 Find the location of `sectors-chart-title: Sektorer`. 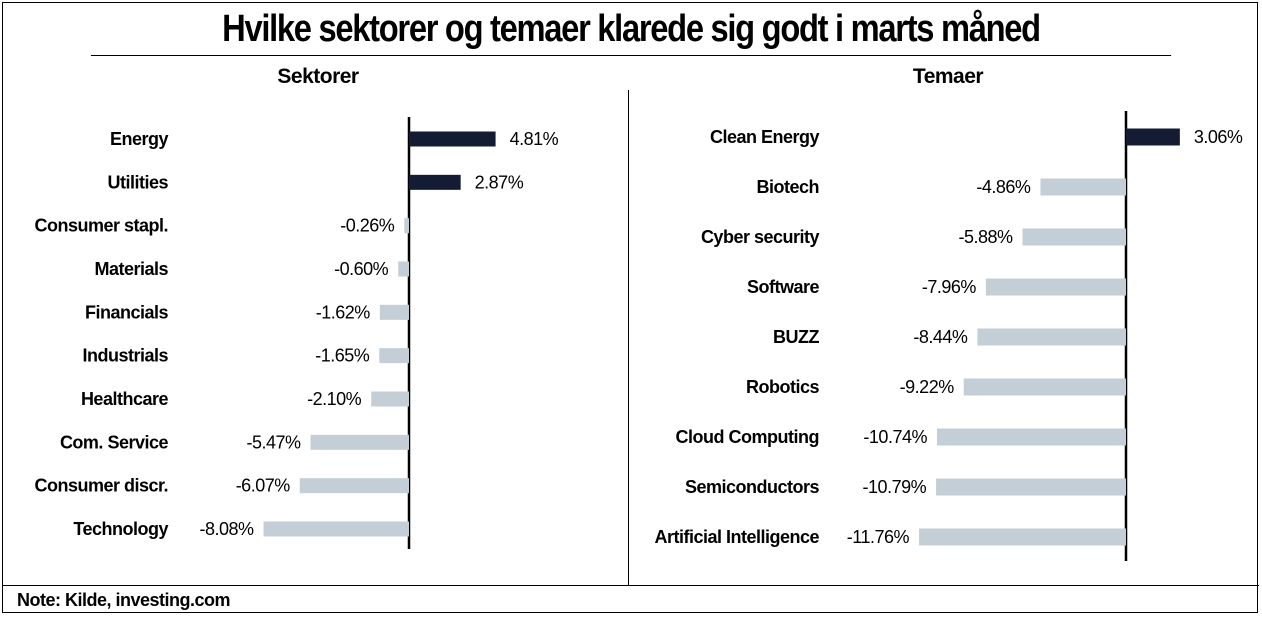

sectors-chart-title: Sektorer is located at coordinates (318, 76).